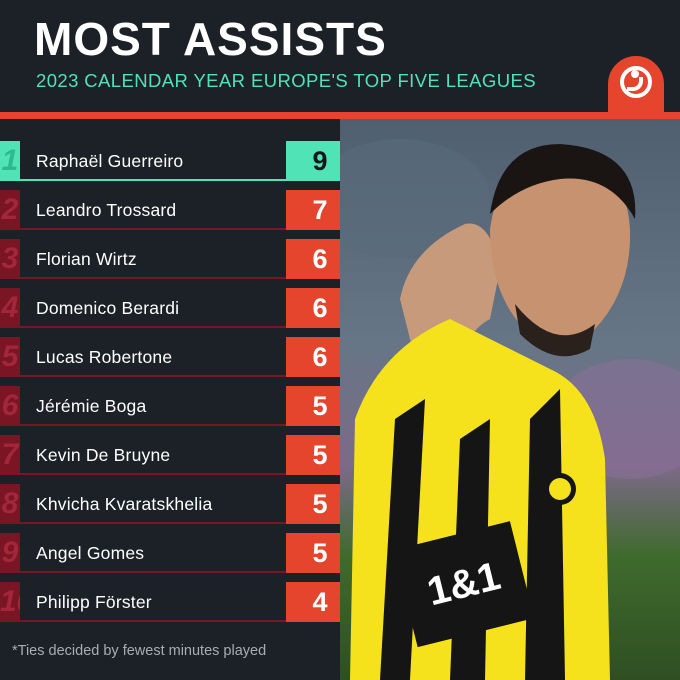 The width and height of the screenshot is (680, 680). What do you see at coordinates (340, 115) in the screenshot?
I see `header-divider` at bounding box center [340, 115].